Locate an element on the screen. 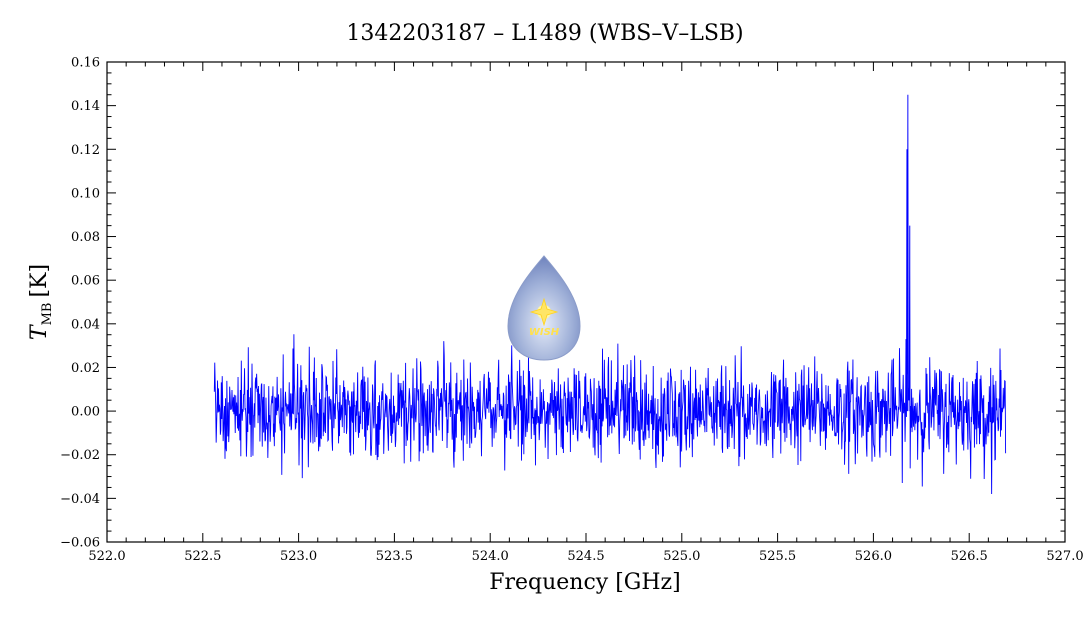 This screenshot has height=618, width=1090. y-tick-label: 0.12 is located at coordinates (85, 150).